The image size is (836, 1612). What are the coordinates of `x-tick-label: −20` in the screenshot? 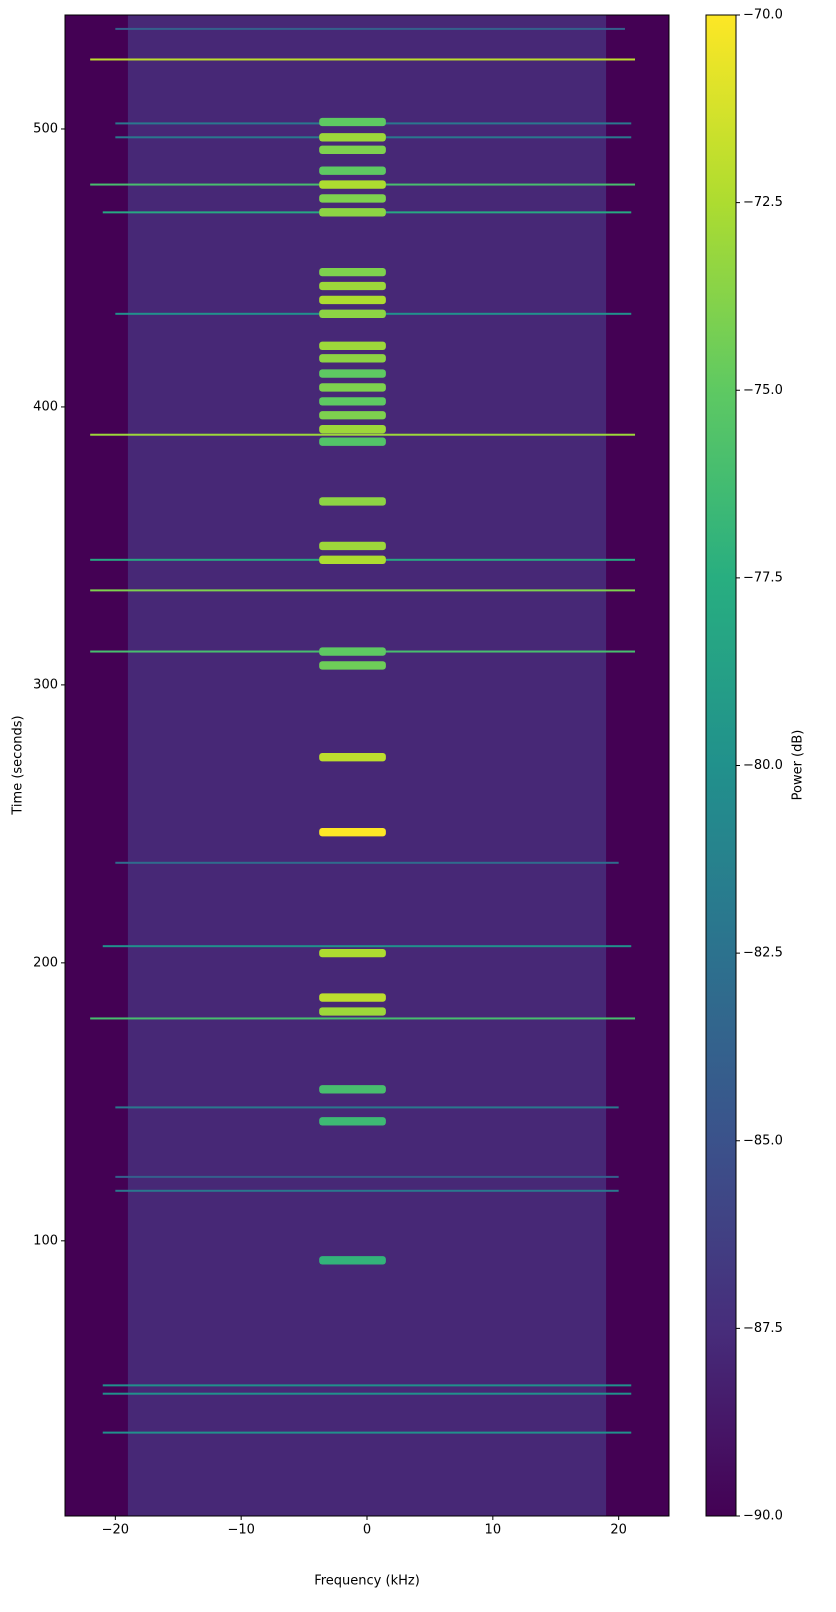 It's located at (115, 1530).